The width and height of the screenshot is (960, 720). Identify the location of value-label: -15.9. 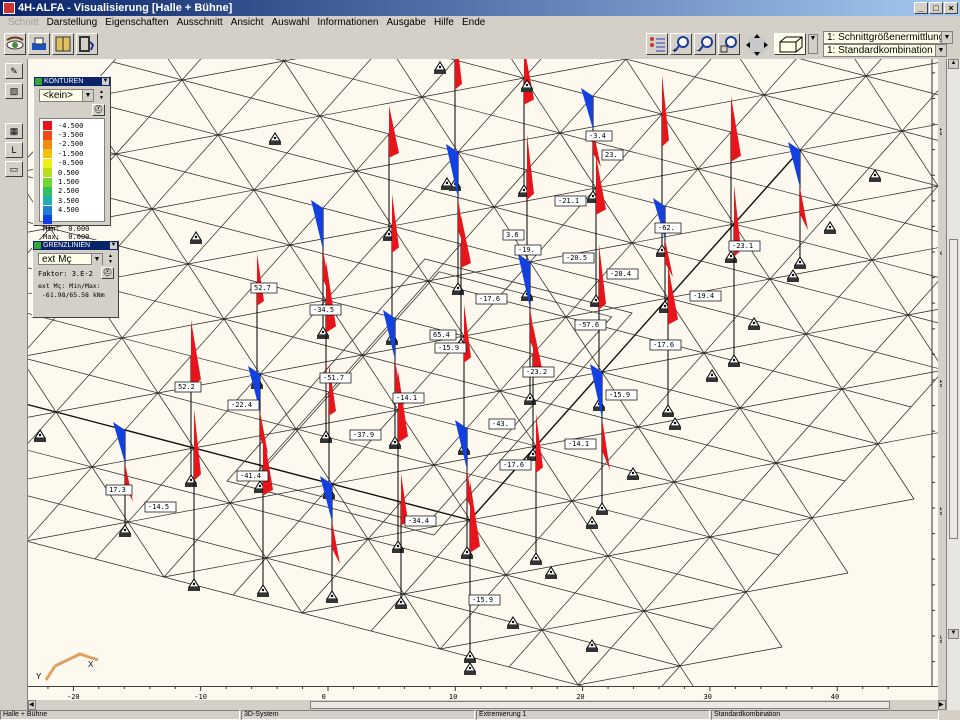
(450, 348).